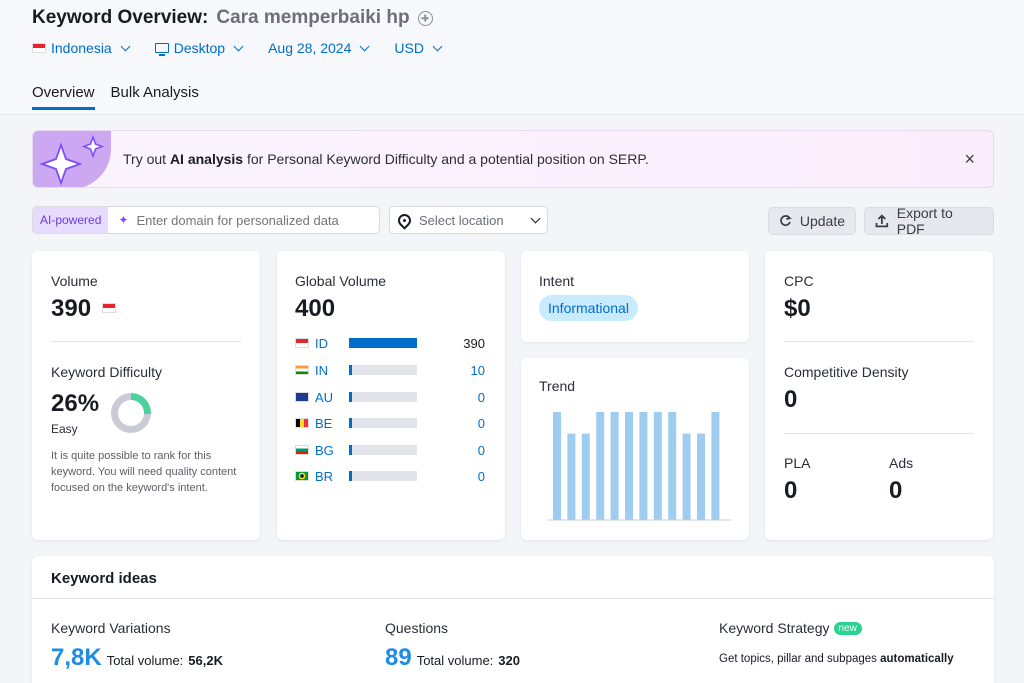 This screenshot has width=1024, height=683. Describe the element at coordinates (791, 399) in the screenshot. I see `competitive-density-value: 0` at that location.